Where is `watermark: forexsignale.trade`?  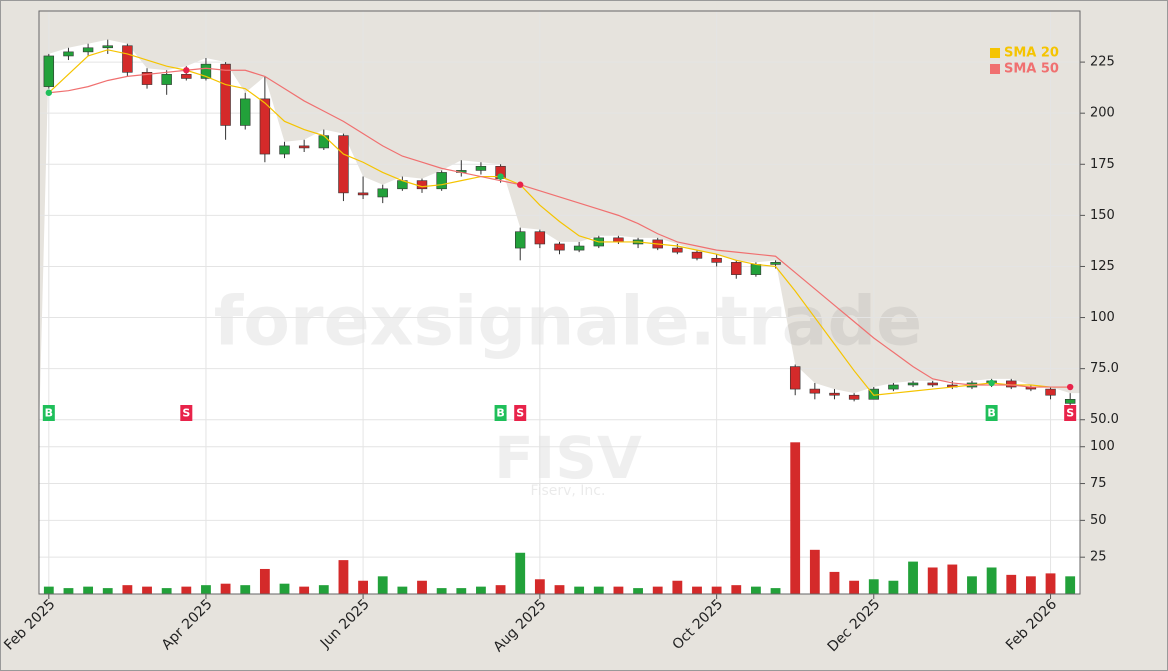 watermark: forexsignale.trade is located at coordinates (568, 322).